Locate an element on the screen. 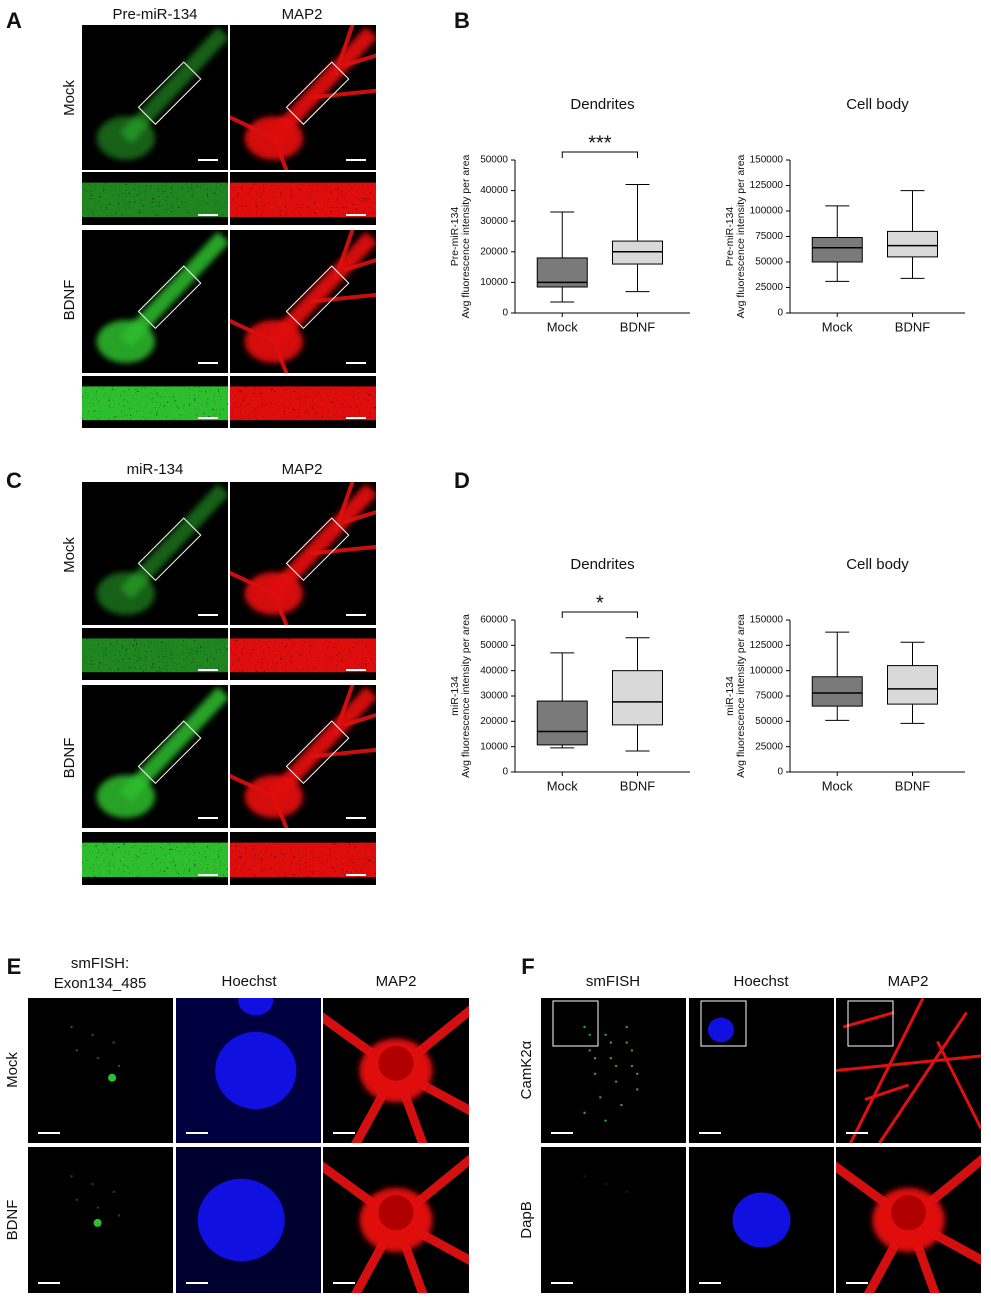 The image size is (991, 1300). soma is located at coordinates (273, 138).